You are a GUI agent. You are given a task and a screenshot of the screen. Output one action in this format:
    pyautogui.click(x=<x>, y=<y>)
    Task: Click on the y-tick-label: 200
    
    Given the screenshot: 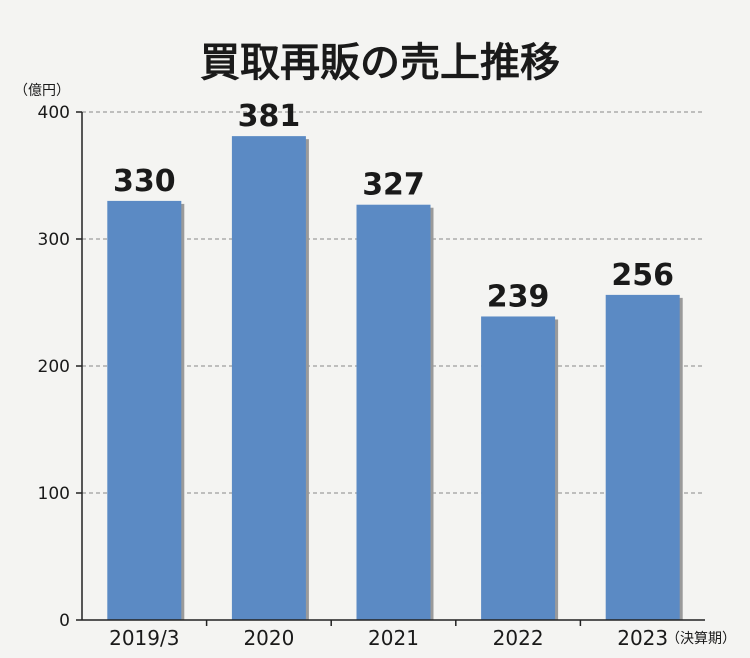 What is the action you would take?
    pyautogui.click(x=54, y=367)
    